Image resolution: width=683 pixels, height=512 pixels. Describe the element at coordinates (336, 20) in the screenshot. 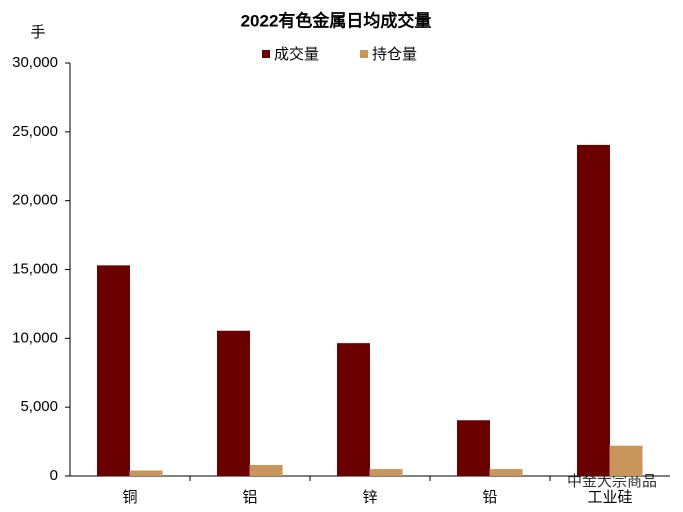

I see `chart-title: 2022有色金属日均成交量` at that location.